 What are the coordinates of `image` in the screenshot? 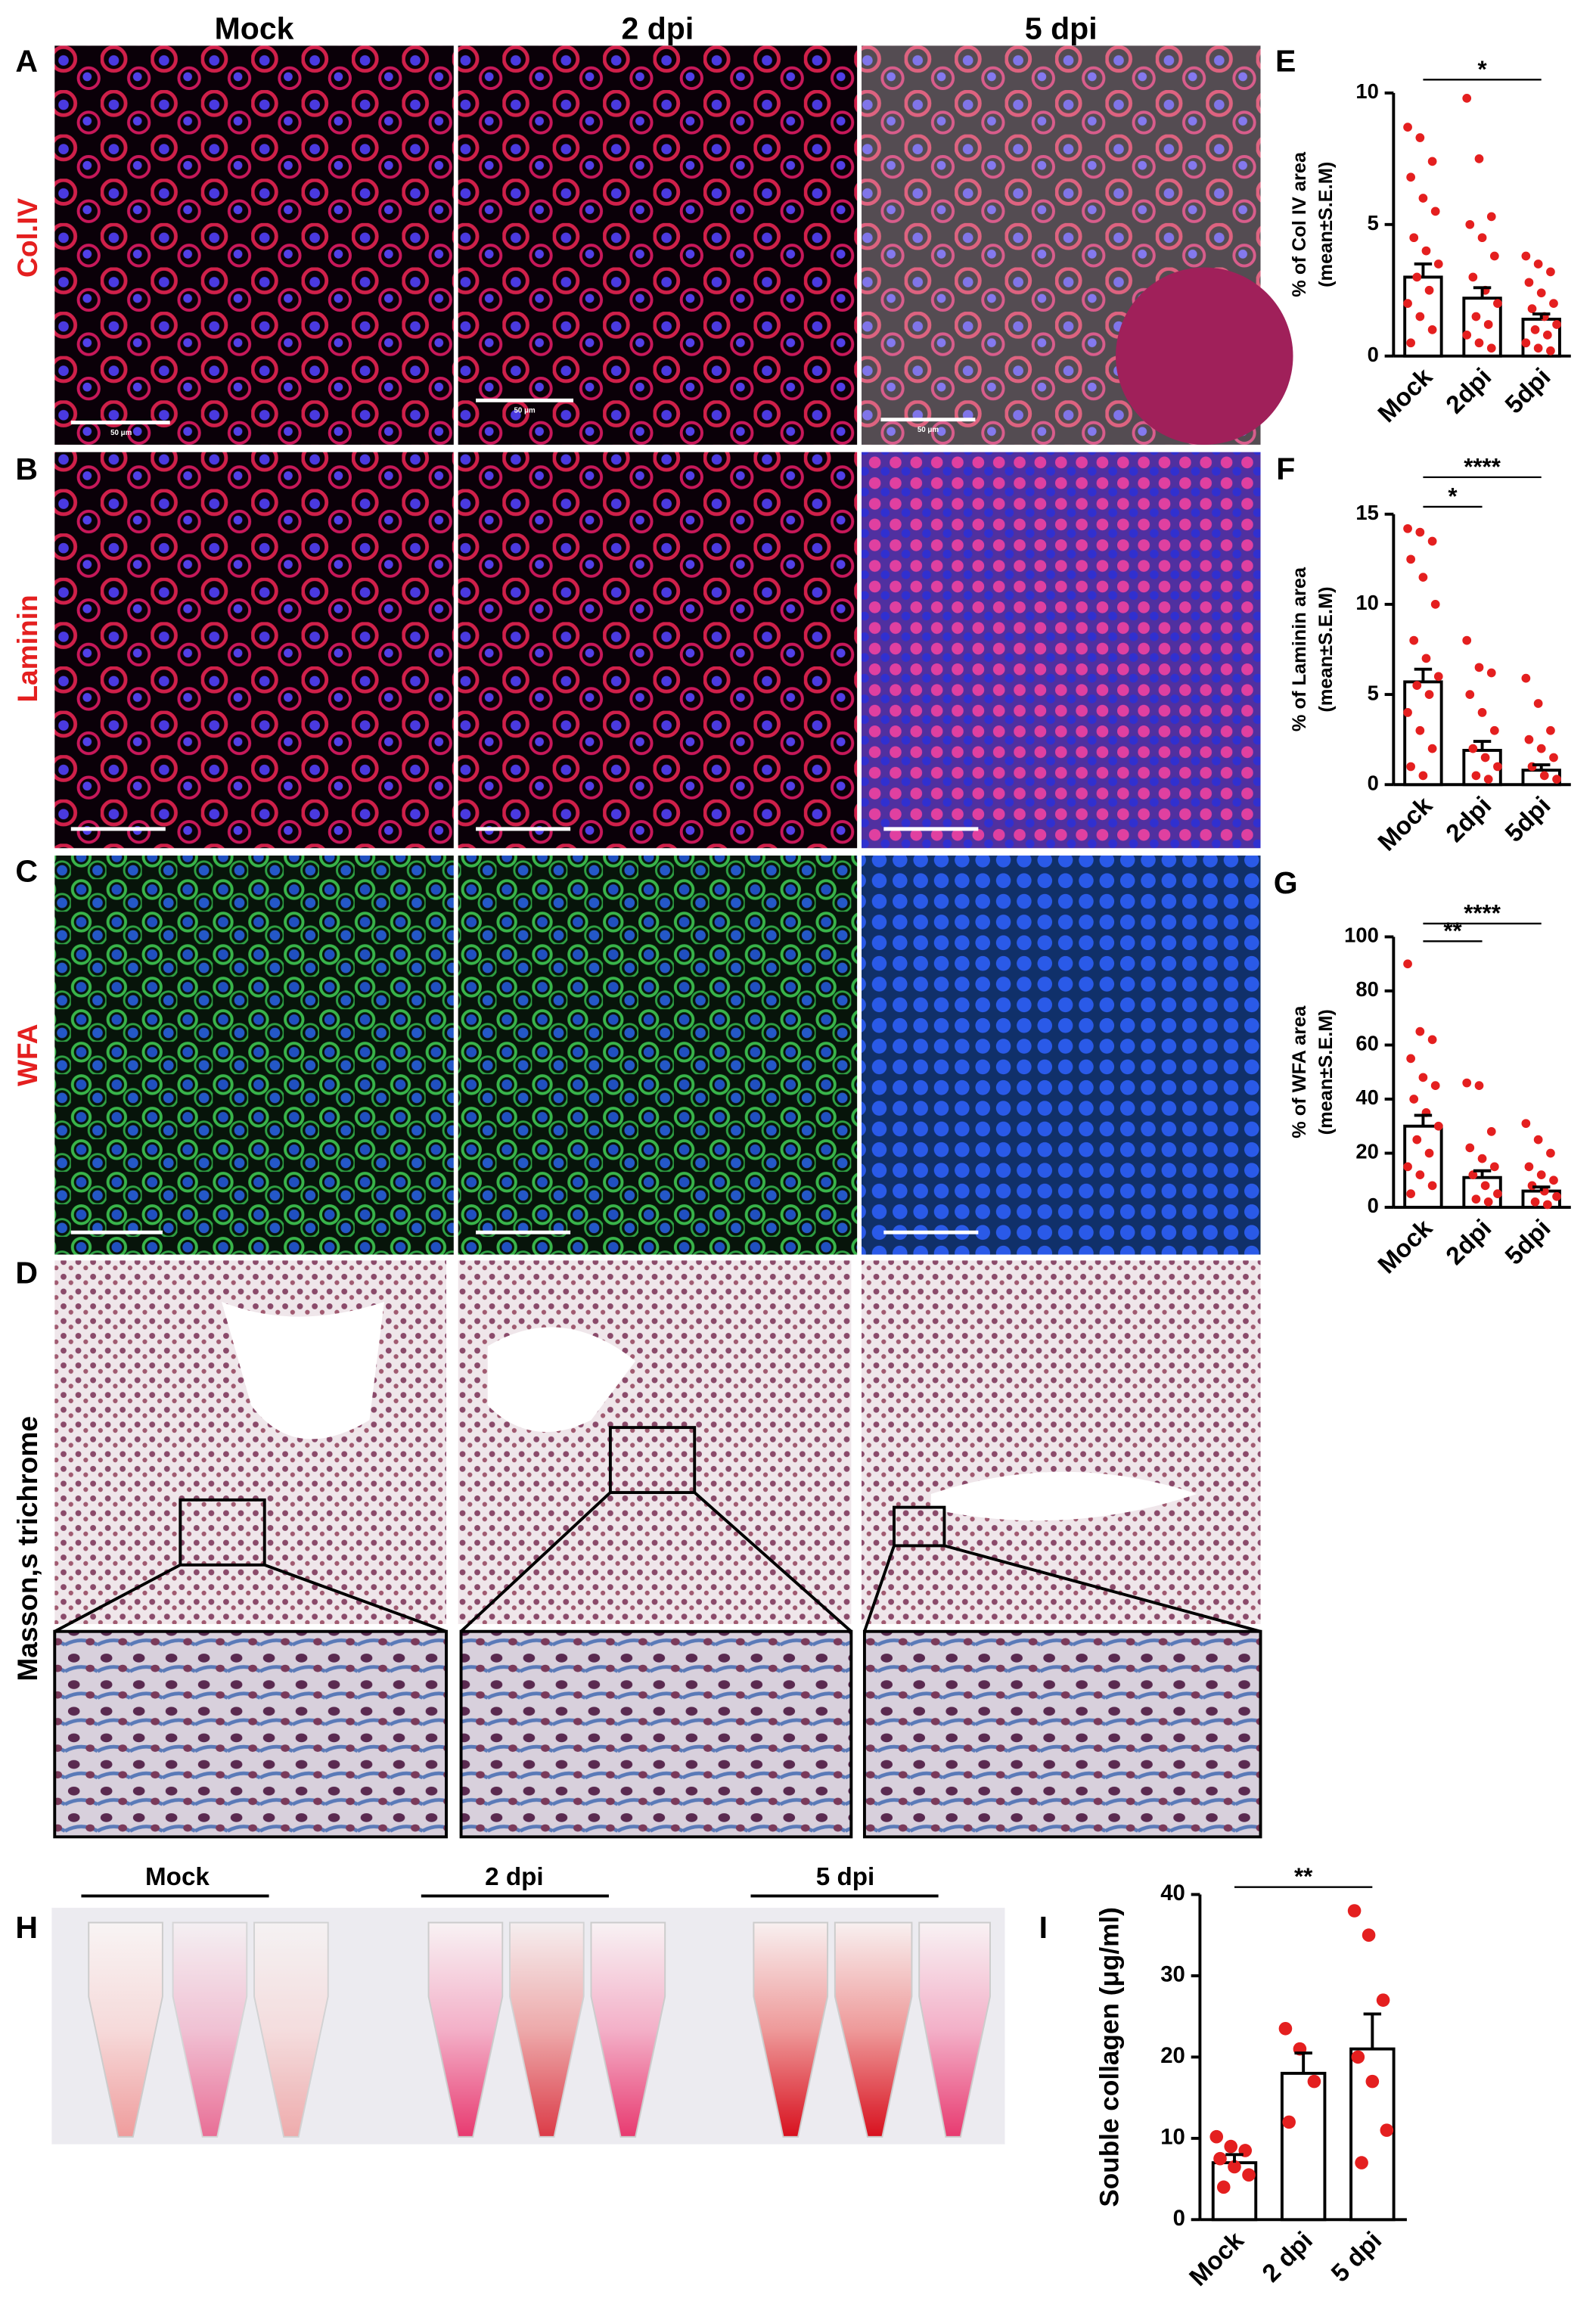 It's located at (254, 245).